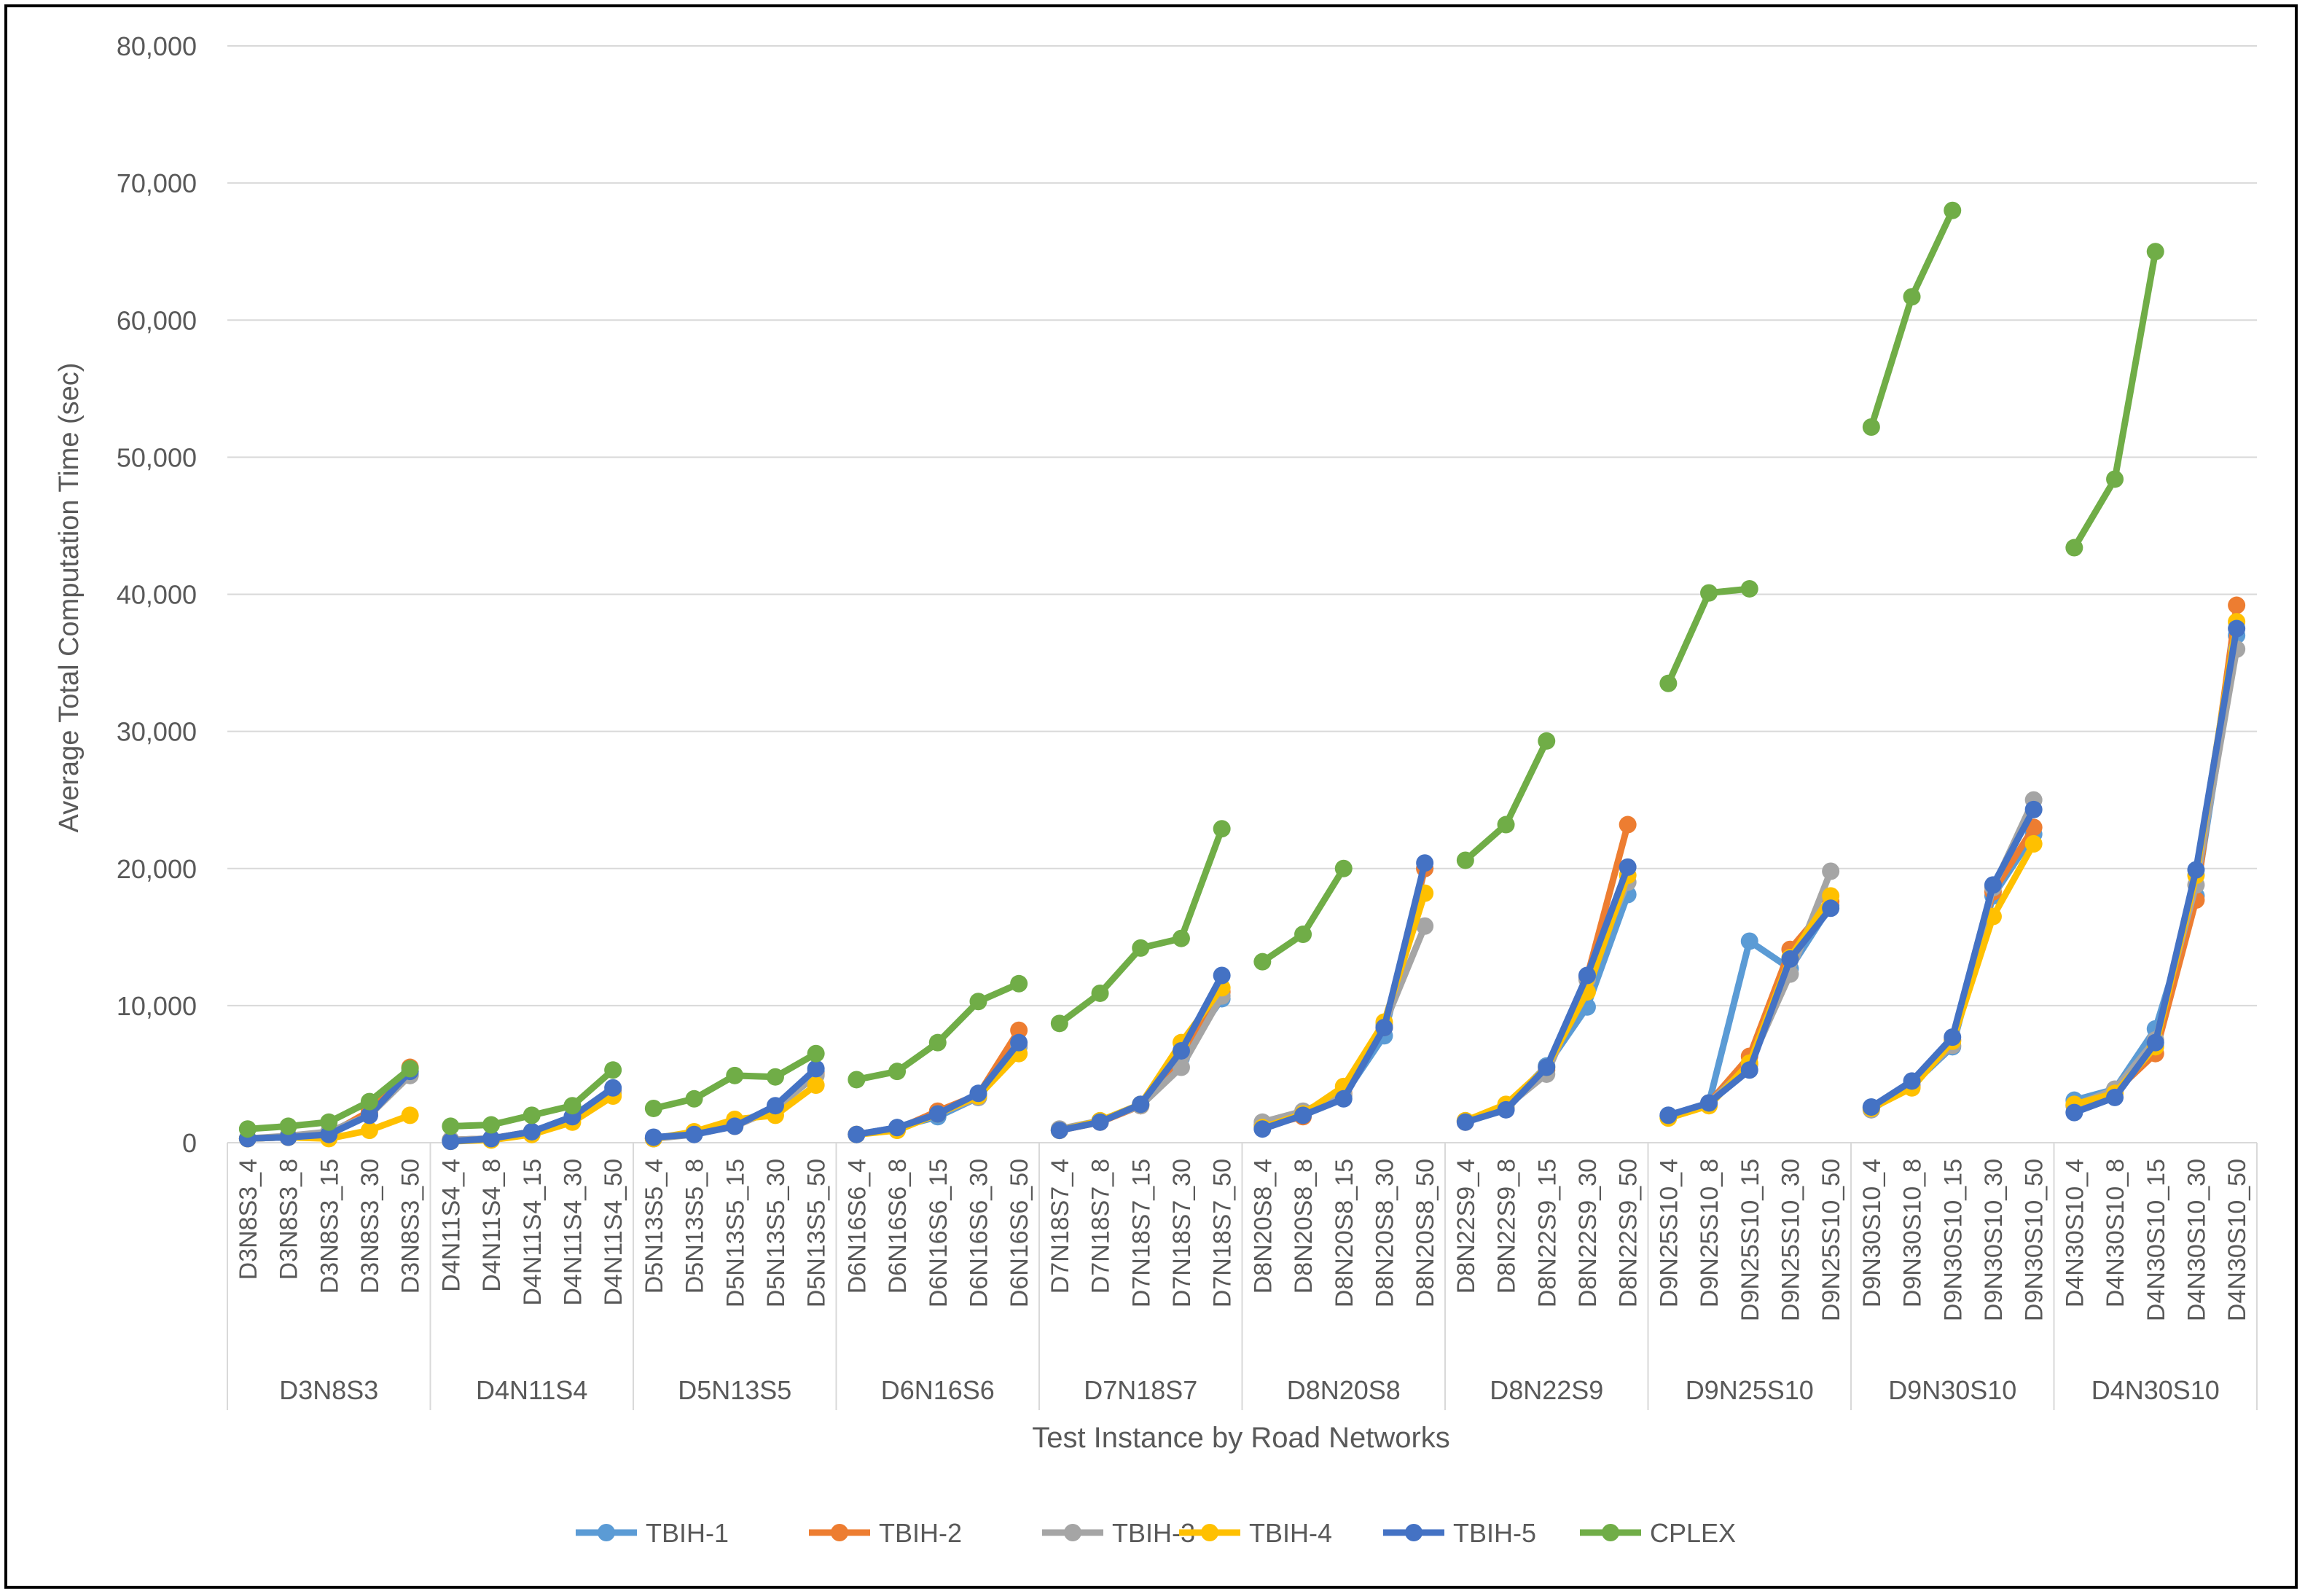 This screenshot has height=1596, width=2305. Describe the element at coordinates (1709, 1233) in the screenshot. I see `x-tick-label: D9N25S10_8` at that location.